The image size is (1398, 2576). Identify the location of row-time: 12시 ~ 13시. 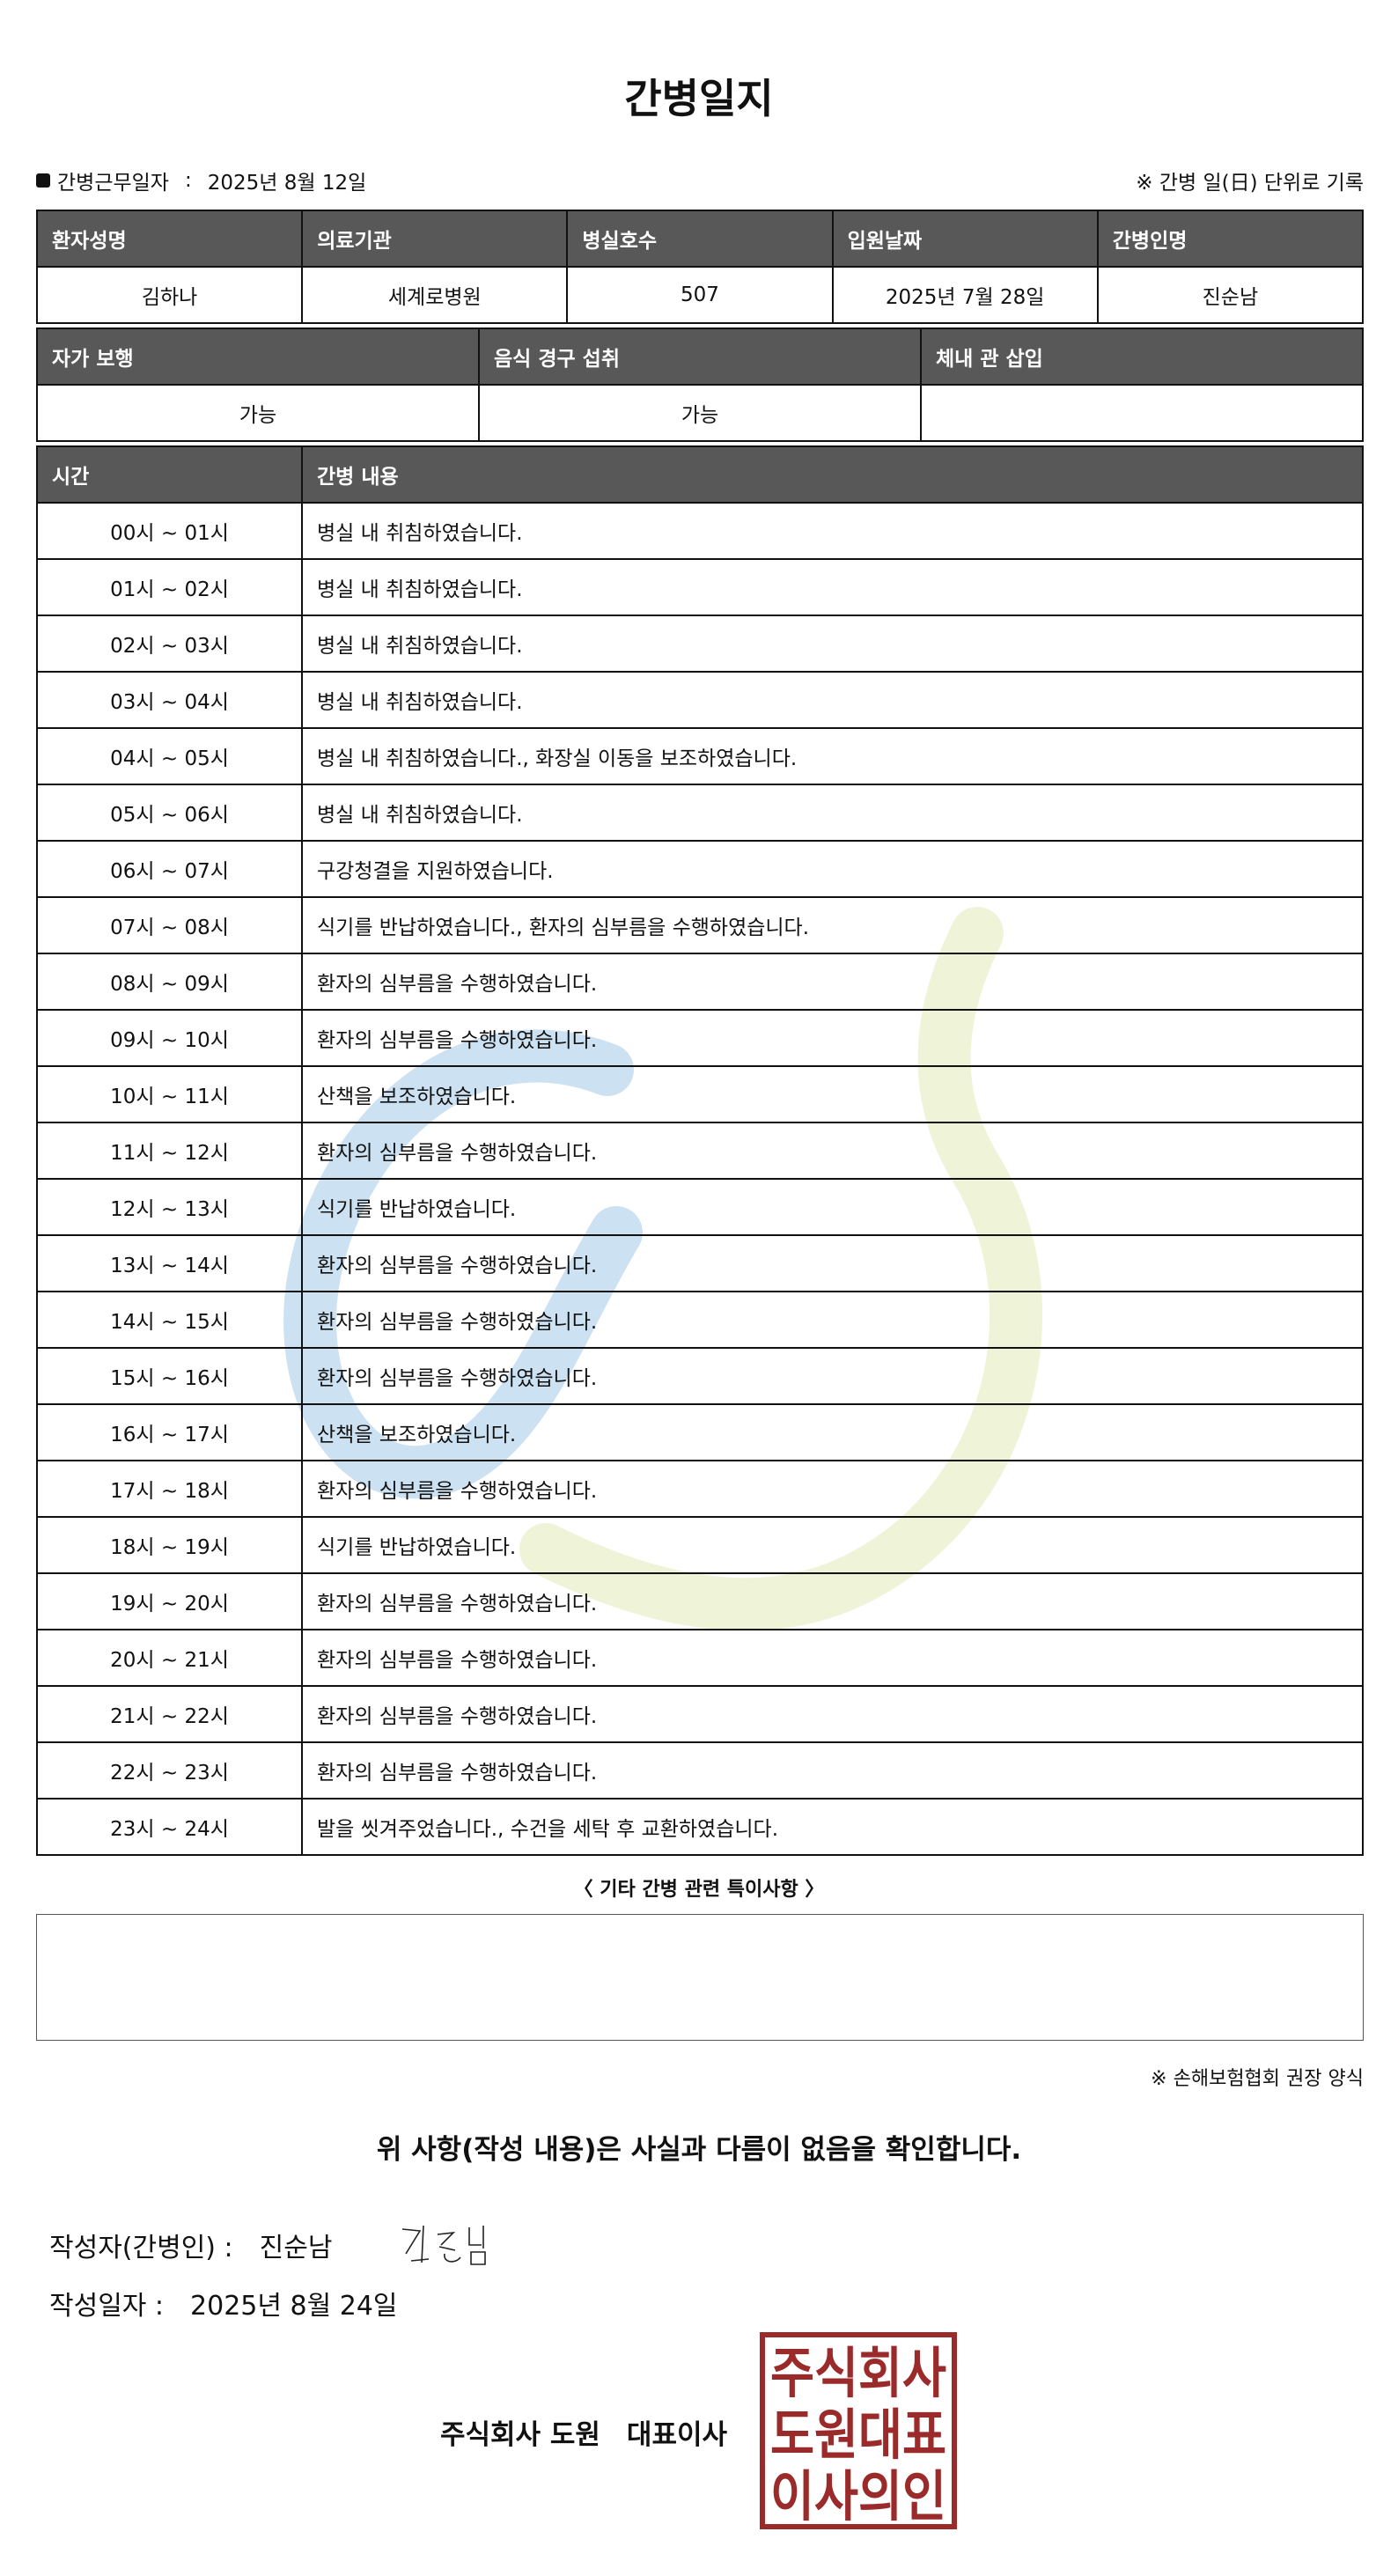
(169, 1207).